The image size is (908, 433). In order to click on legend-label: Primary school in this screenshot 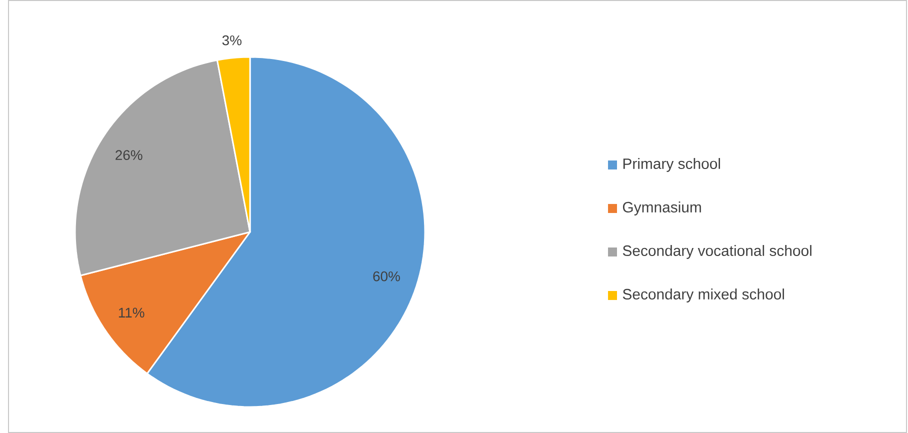, I will do `click(671, 165)`.